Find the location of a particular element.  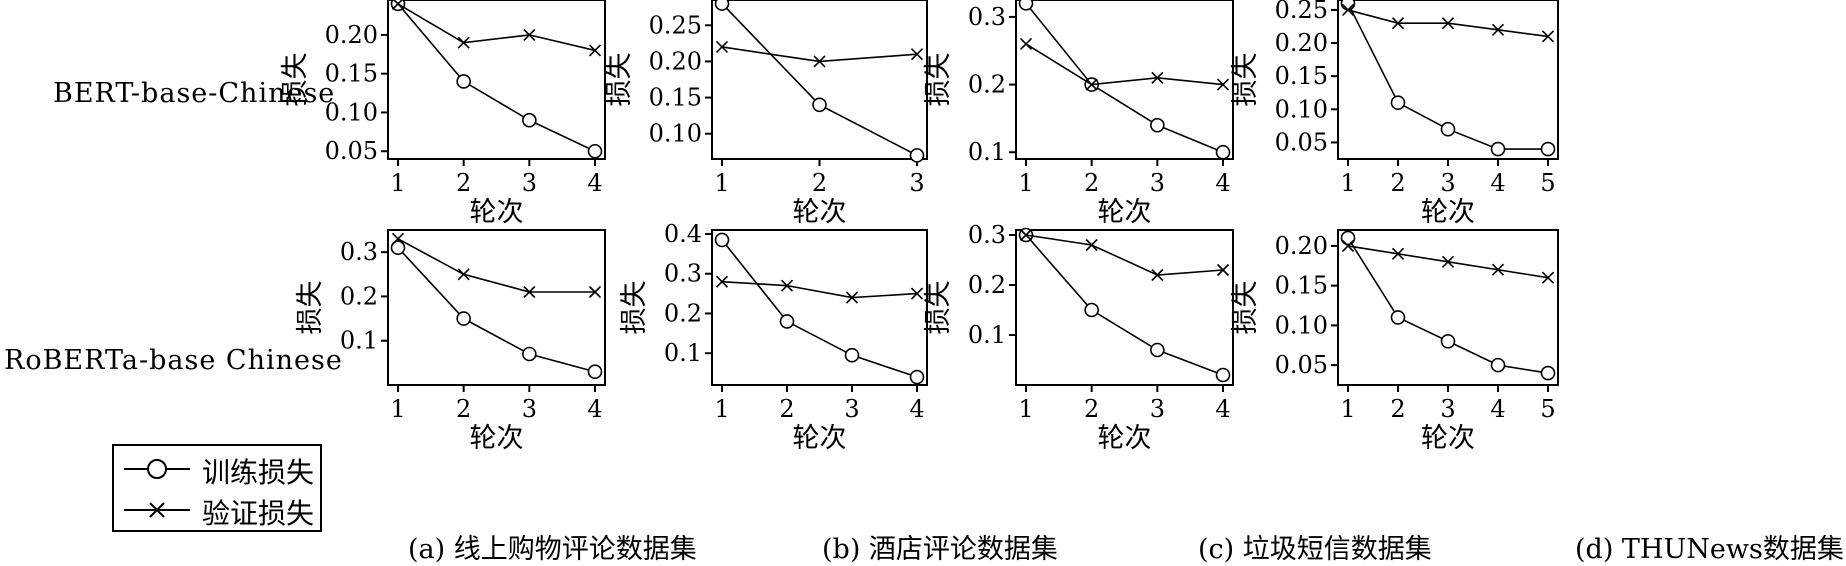

chart-panel-b-row2: 1 2 3 4 0.1 0.2 0.3 0.4 轮次 损失 is located at coordinates (773, 337).